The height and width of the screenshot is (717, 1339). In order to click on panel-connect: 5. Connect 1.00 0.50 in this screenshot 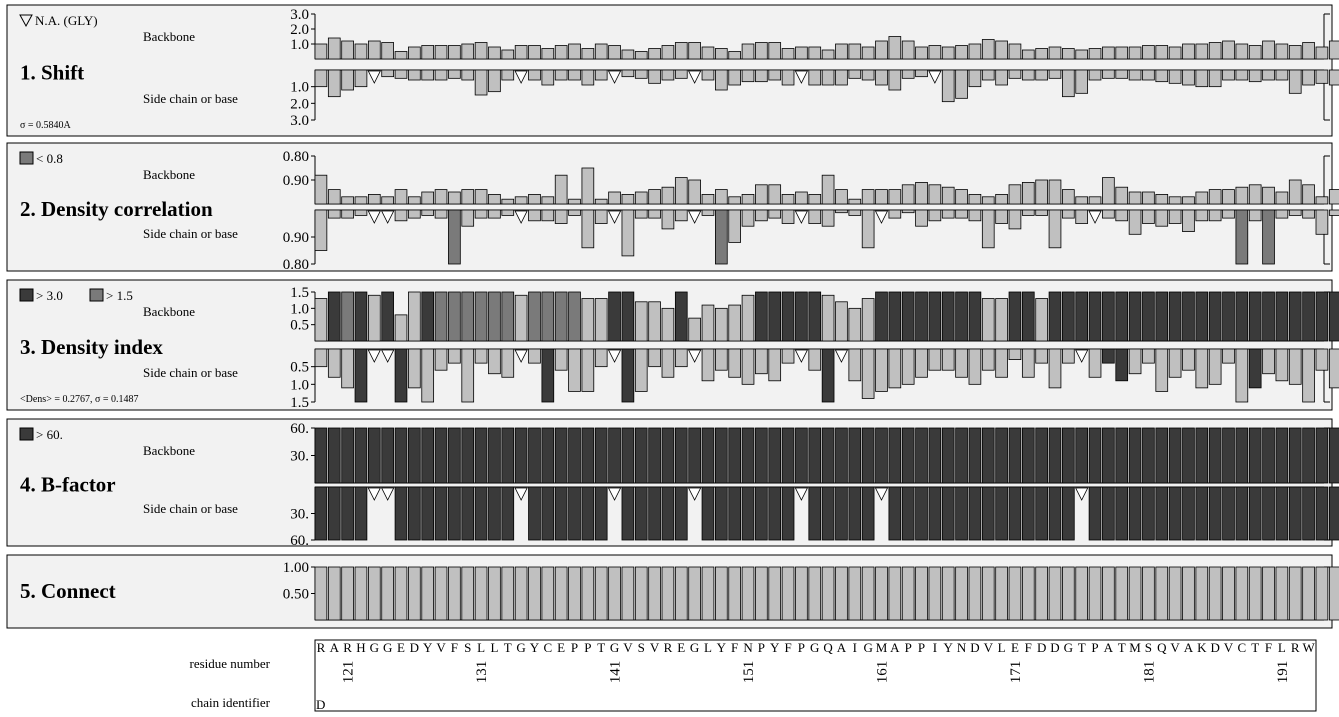, I will do `click(672, 591)`.